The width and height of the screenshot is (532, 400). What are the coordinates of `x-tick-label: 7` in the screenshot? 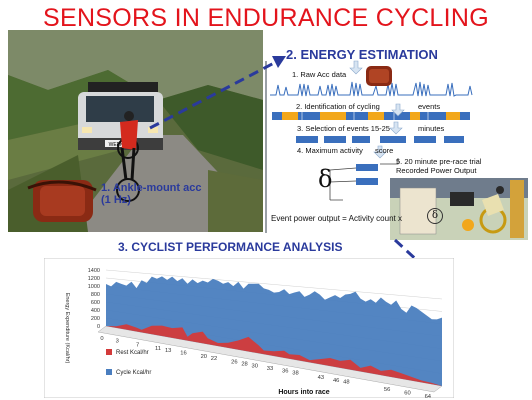 It's located at (137, 345).